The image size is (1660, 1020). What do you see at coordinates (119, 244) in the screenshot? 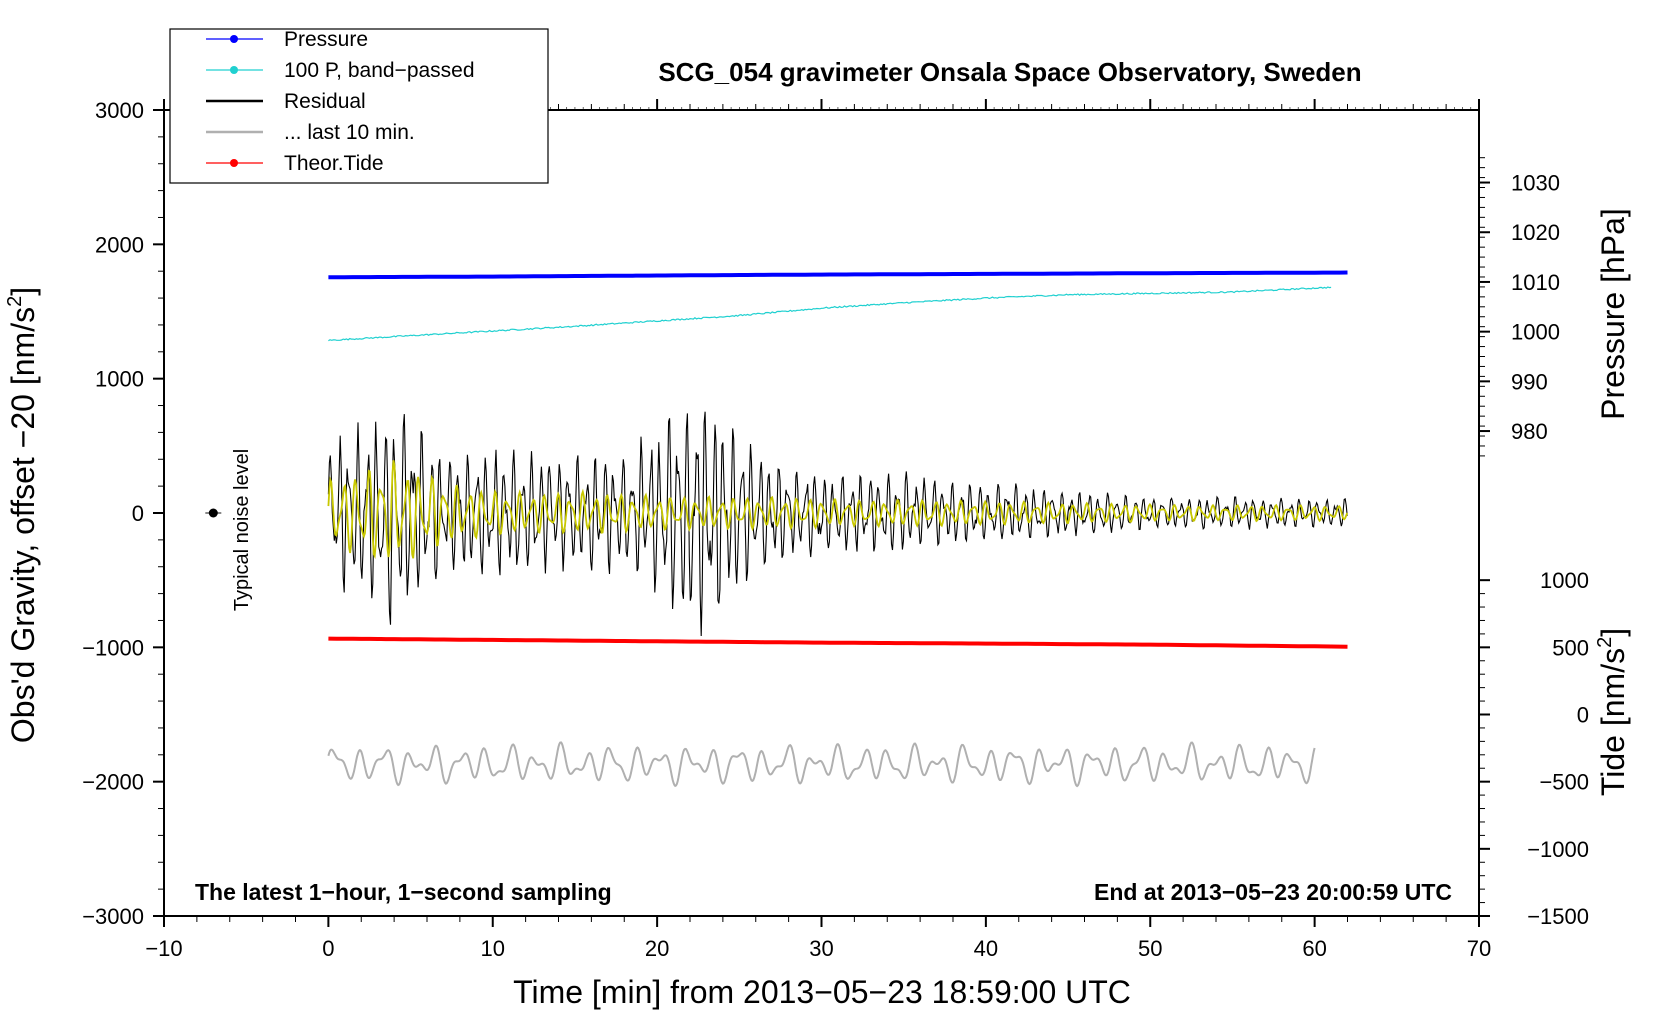
I see `y-tick-label: 2000` at bounding box center [119, 244].